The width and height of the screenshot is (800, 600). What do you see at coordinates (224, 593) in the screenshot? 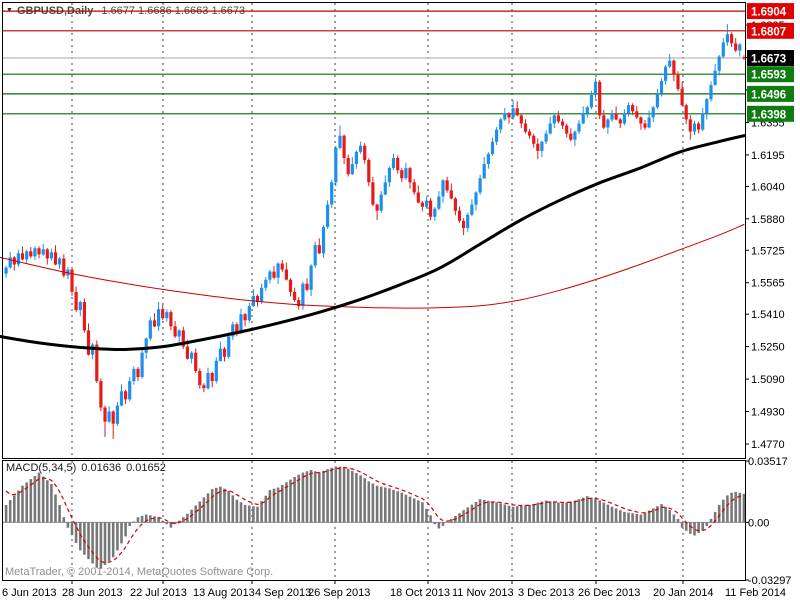
I see `date-tick-label: 13 Aug 2013` at bounding box center [224, 593].